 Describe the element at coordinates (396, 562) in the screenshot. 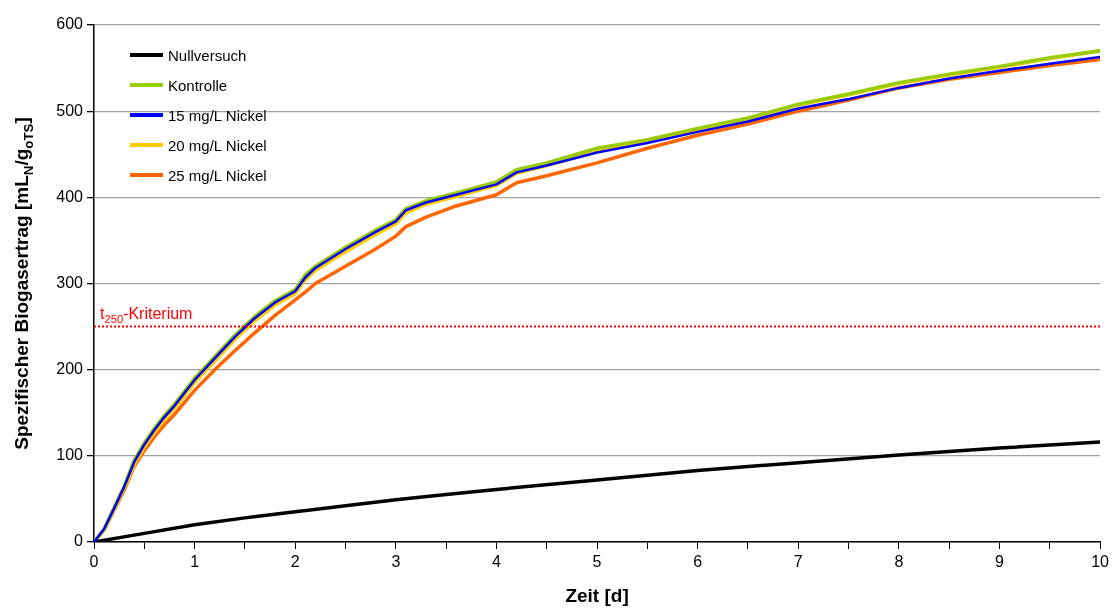

I see `x-tick-label: 3` at that location.